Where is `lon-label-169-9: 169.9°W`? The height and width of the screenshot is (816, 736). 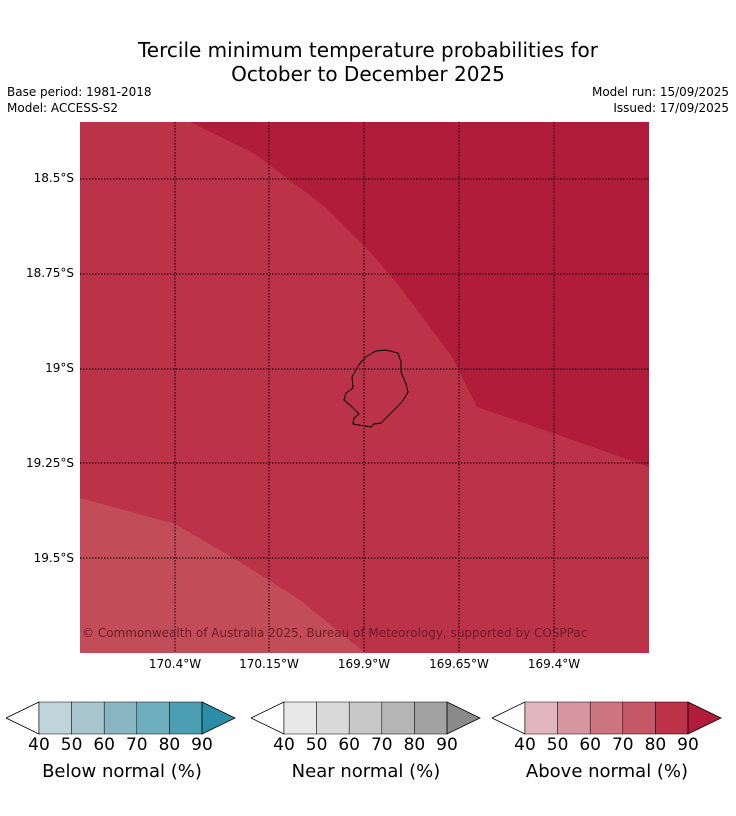 lon-label-169-9: 169.9°W is located at coordinates (364, 664).